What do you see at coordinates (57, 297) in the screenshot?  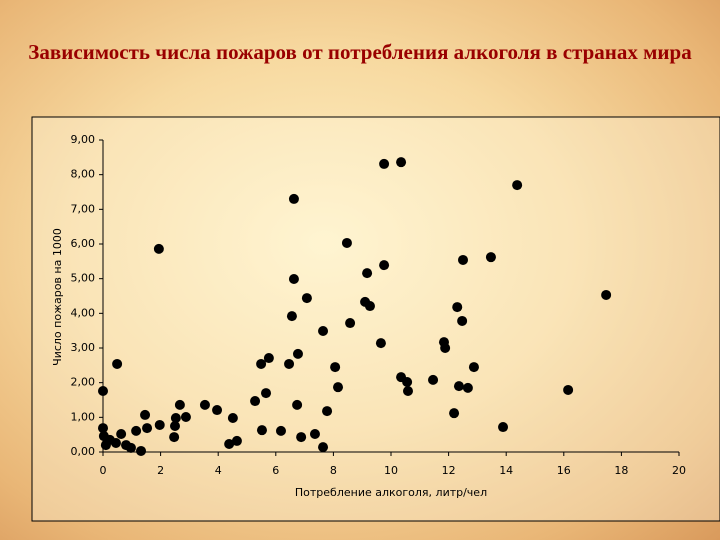 I see `y-axis-title: Число пожаров на 1000` at bounding box center [57, 297].